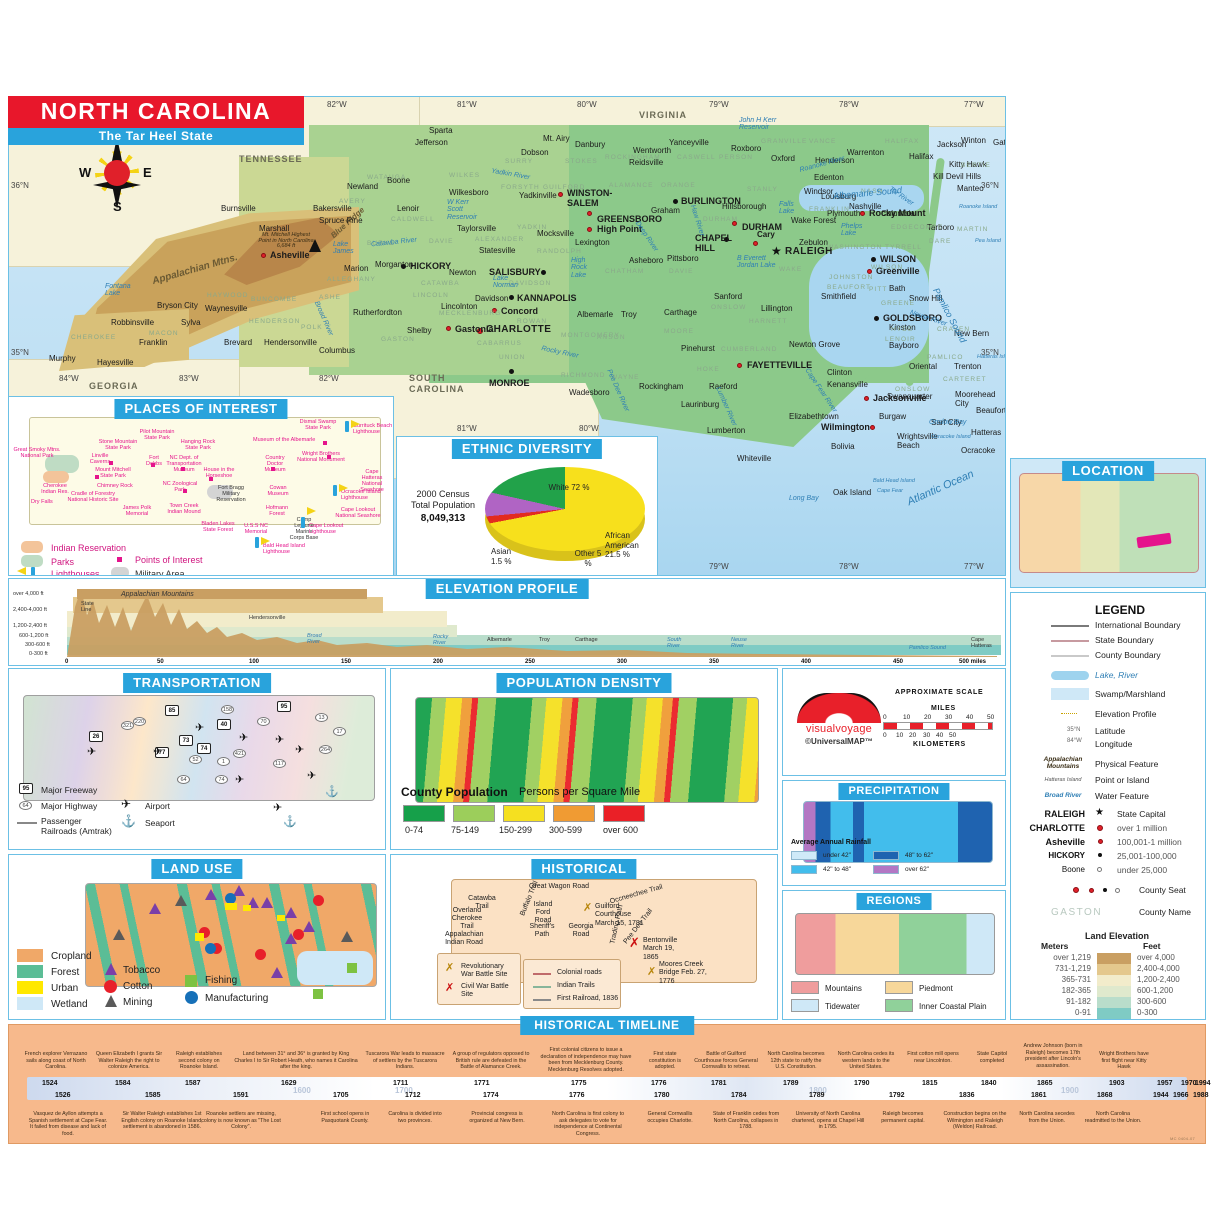 The width and height of the screenshot is (1214, 1214). Describe the element at coordinates (897, 1095) in the screenshot. I see `timeline-year-below-10: 1792` at that location.